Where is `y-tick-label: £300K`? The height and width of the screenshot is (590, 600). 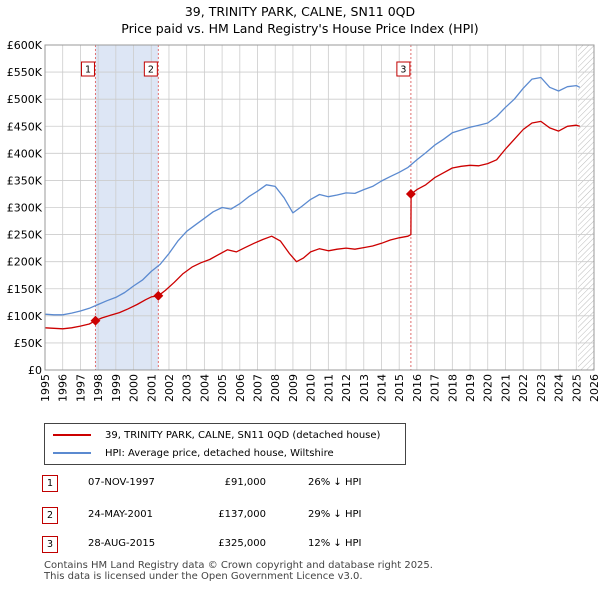 y-tick-label: £300K is located at coordinates (25, 208).